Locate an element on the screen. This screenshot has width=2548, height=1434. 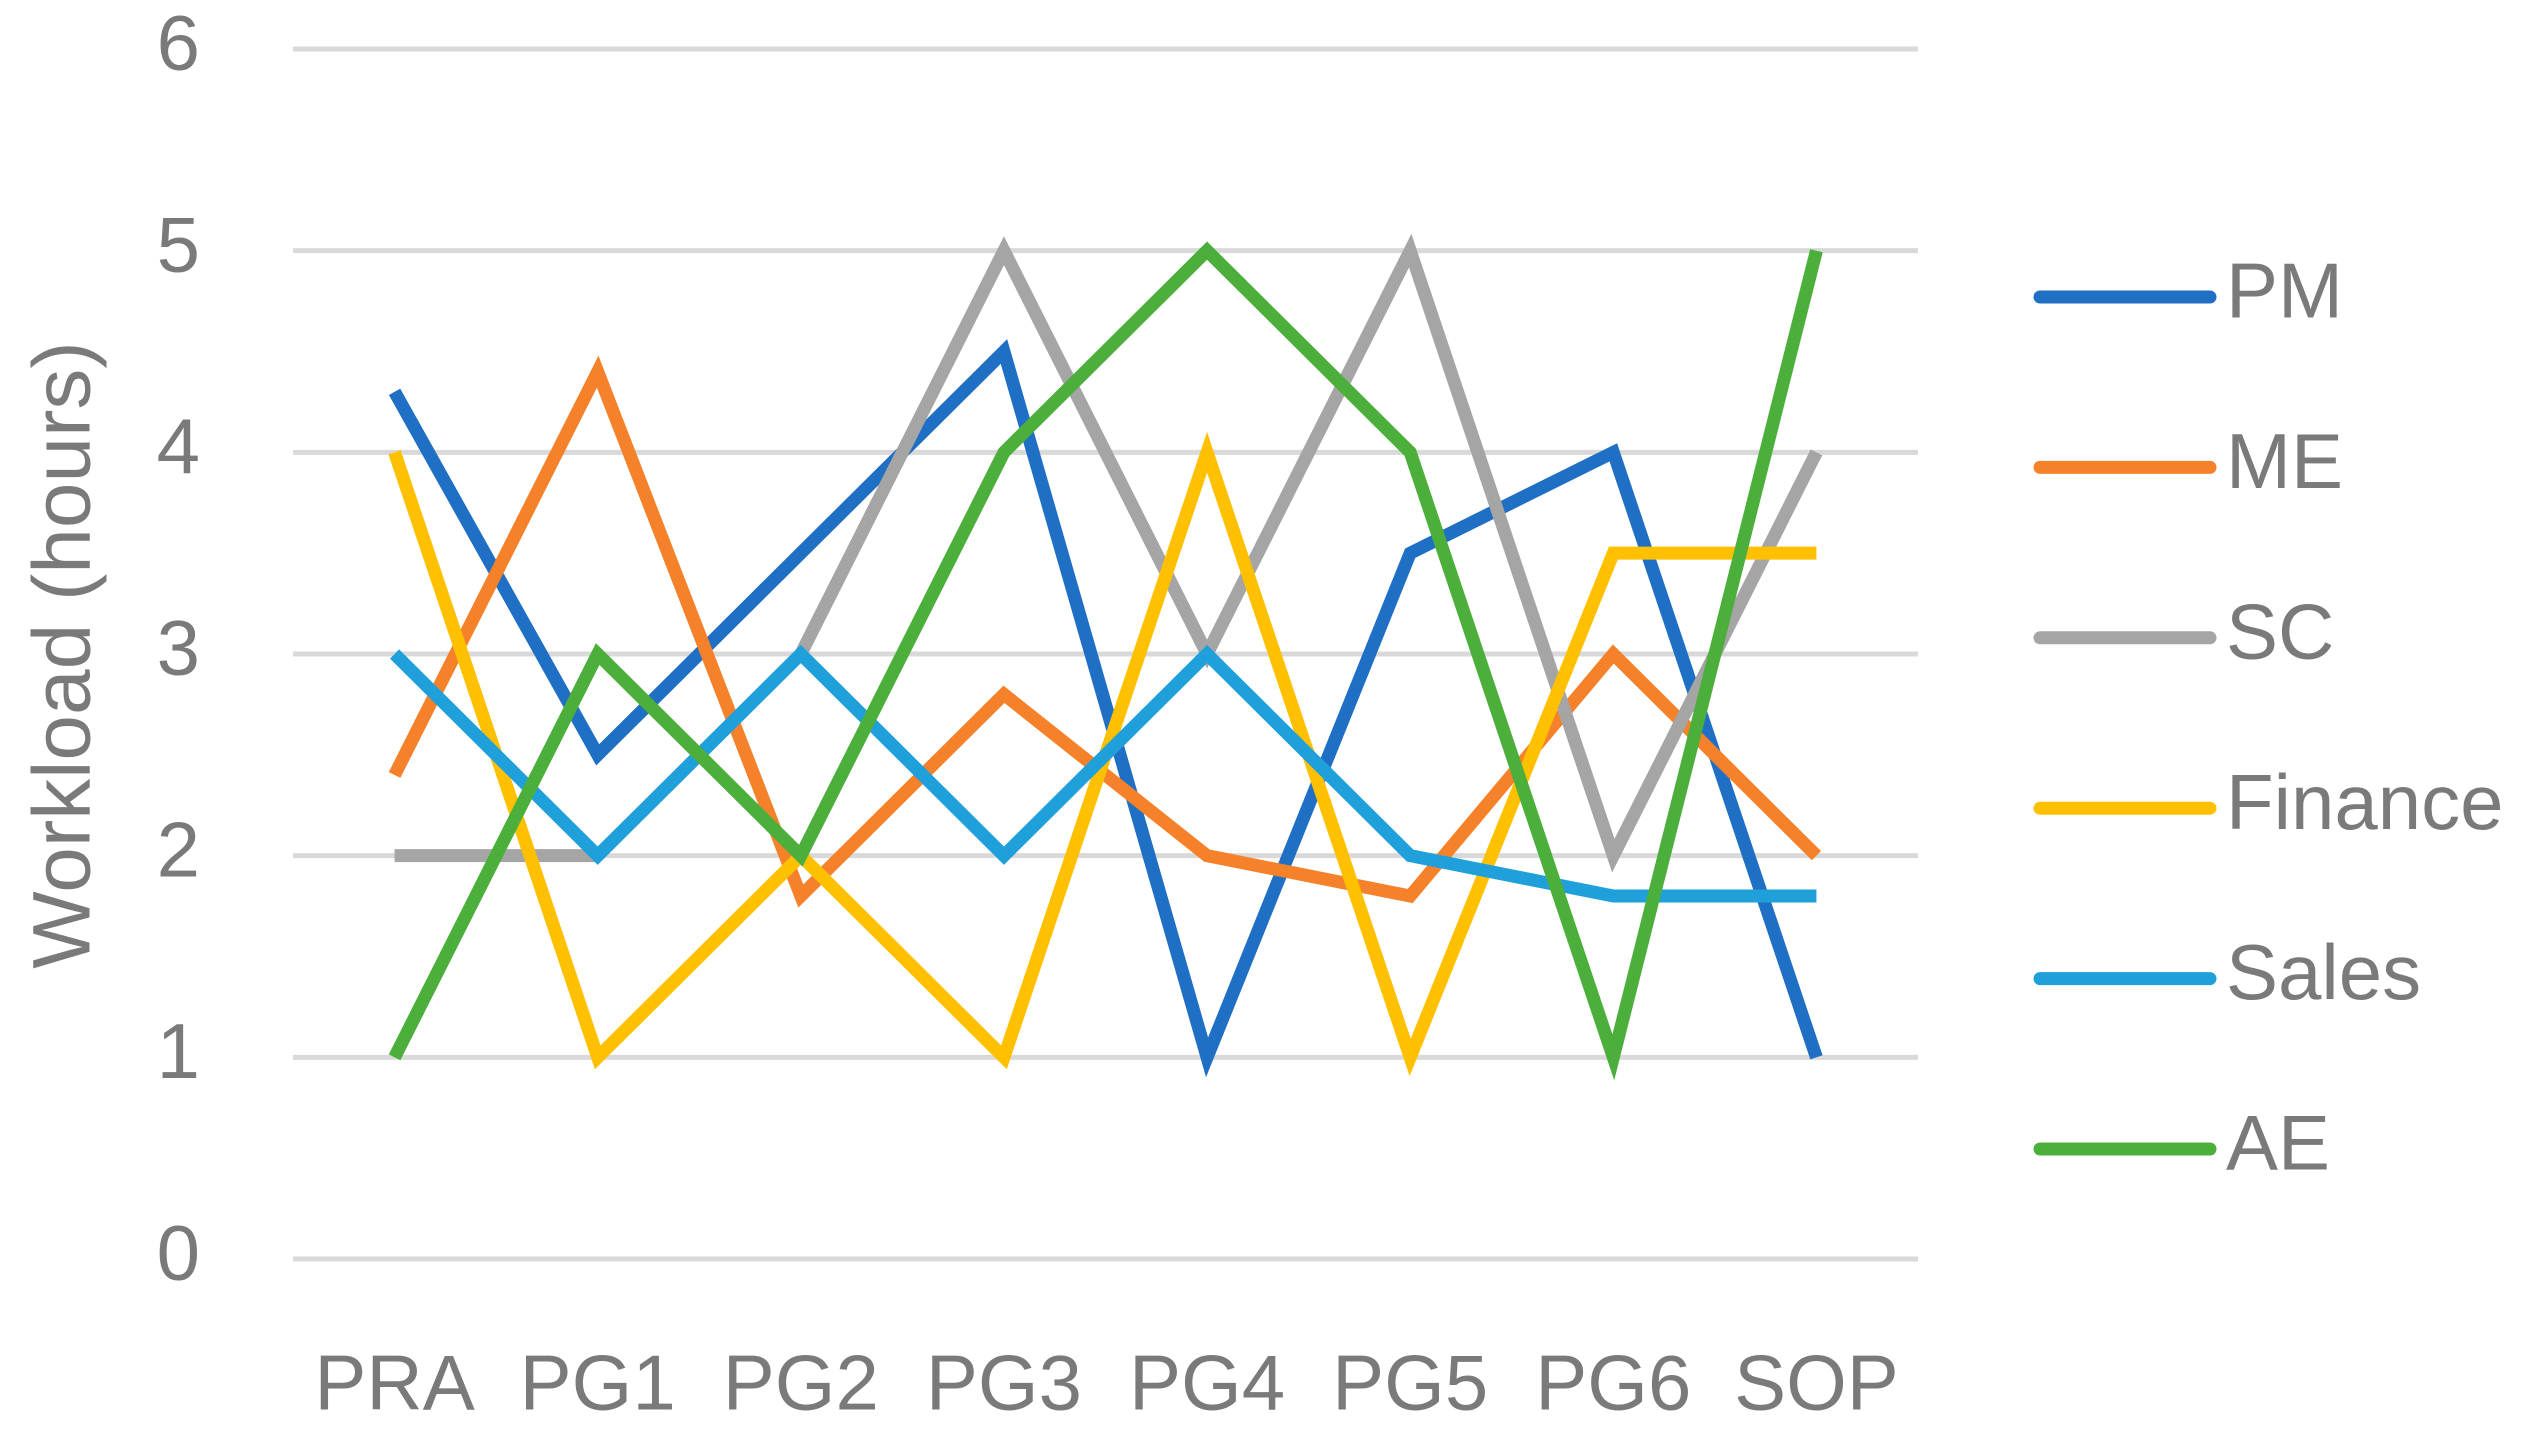
y-tick-label: 5 is located at coordinates (178, 244).